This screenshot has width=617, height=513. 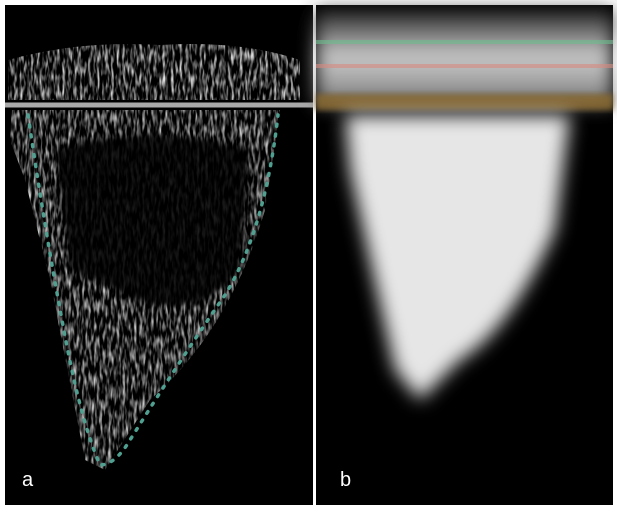 I want to click on panel-label: b, so click(x=345, y=480).